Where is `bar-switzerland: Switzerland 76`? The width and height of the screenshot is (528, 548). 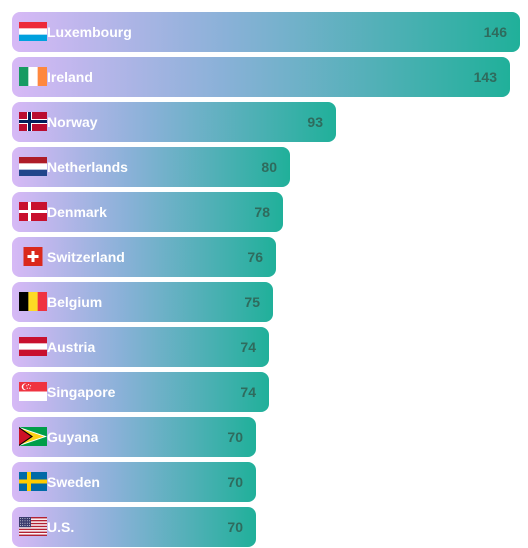 bar-switzerland: Switzerland 76 is located at coordinates (144, 257).